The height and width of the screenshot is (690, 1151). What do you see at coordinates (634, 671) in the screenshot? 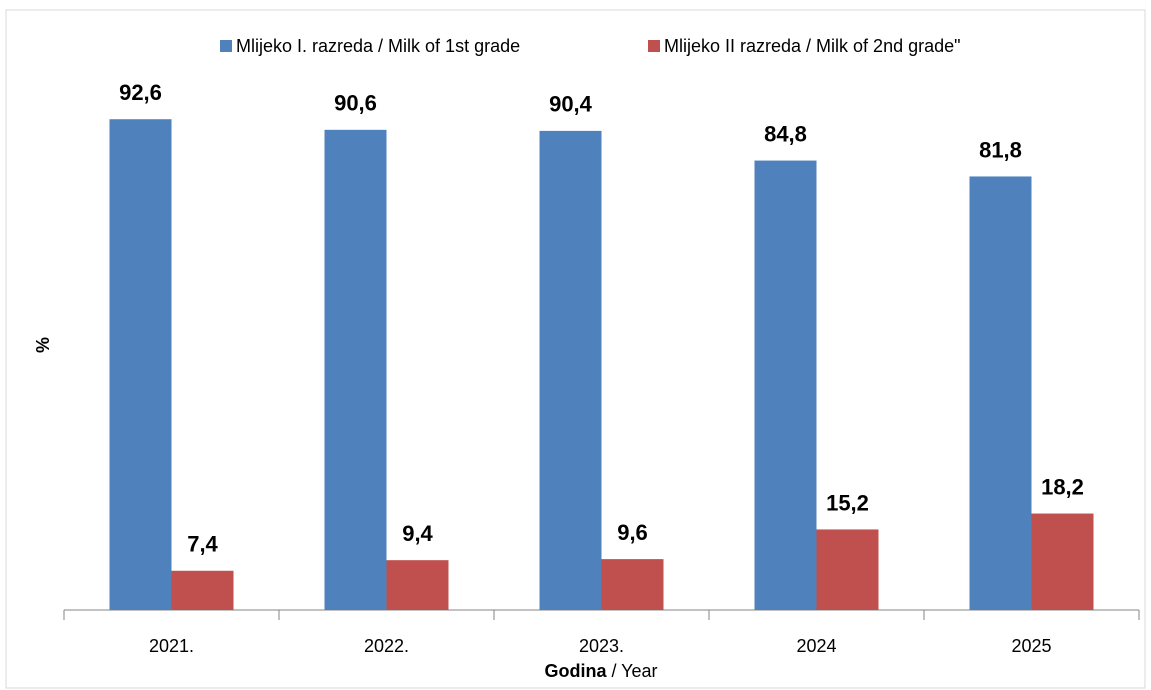
I see `x-axis-label-rest: / Year` at bounding box center [634, 671].